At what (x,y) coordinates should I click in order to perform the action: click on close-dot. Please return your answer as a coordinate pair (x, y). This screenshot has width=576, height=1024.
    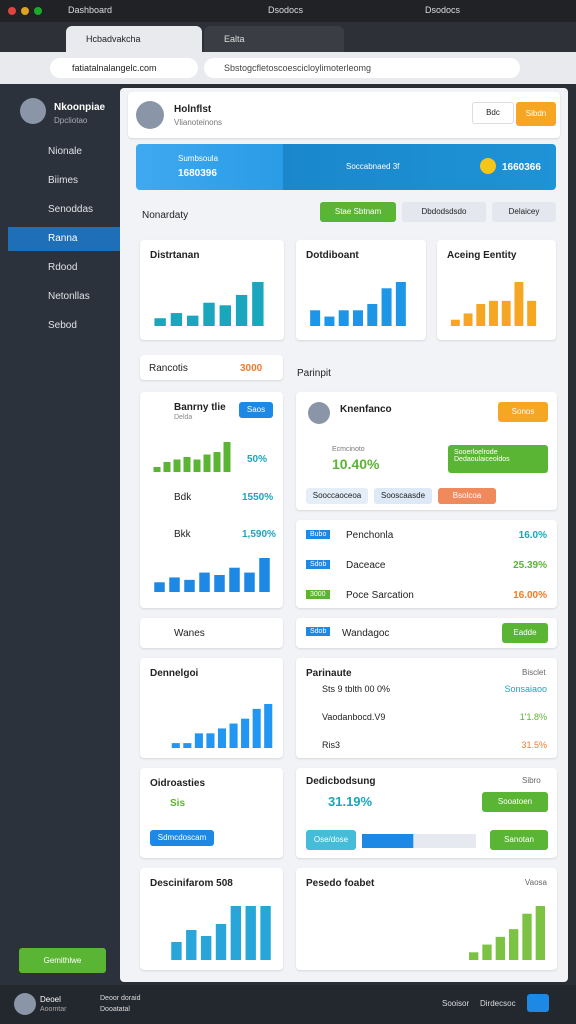
    Looking at the image, I should click on (12, 11).